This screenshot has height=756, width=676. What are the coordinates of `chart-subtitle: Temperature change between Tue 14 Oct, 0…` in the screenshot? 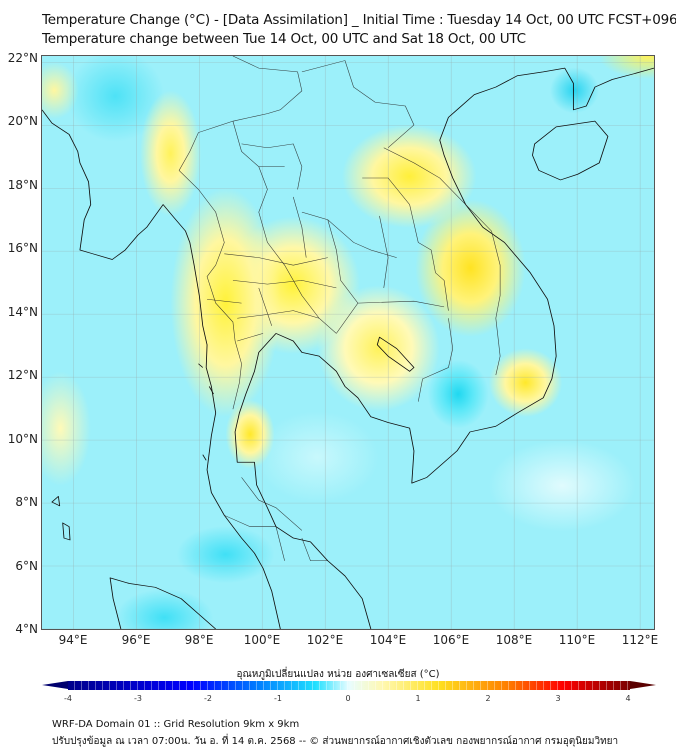 It's located at (284, 39).